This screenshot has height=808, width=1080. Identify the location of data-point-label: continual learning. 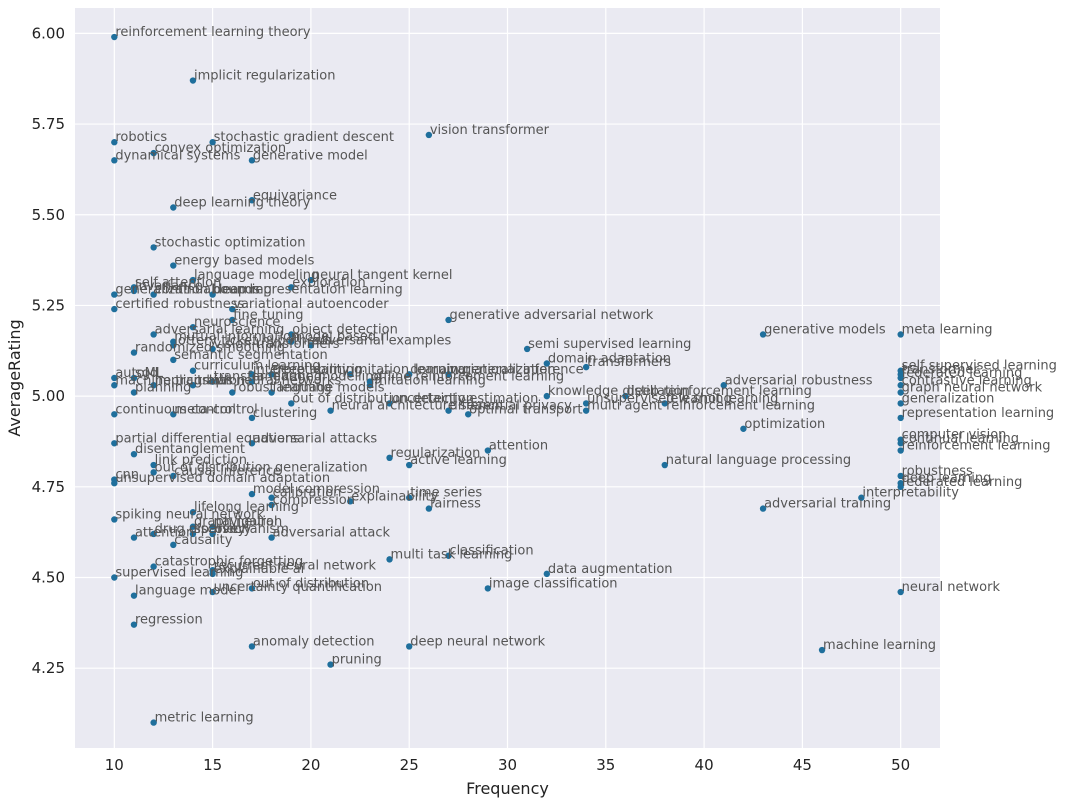
(213, 290).